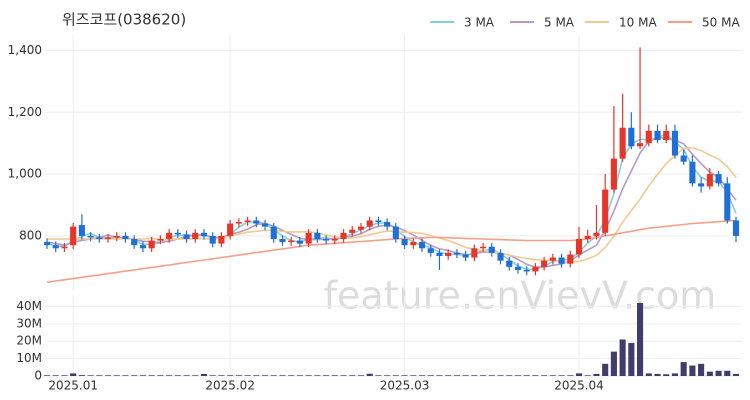 Image resolution: width=750 pixels, height=400 pixels. I want to click on legend-label: 5 MA, so click(559, 23).